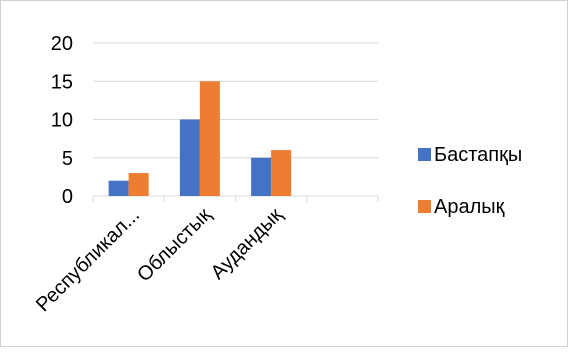 Image resolution: width=568 pixels, height=352 pixels. What do you see at coordinates (62, 44) in the screenshot?
I see `y-tick-label: 20` at bounding box center [62, 44].